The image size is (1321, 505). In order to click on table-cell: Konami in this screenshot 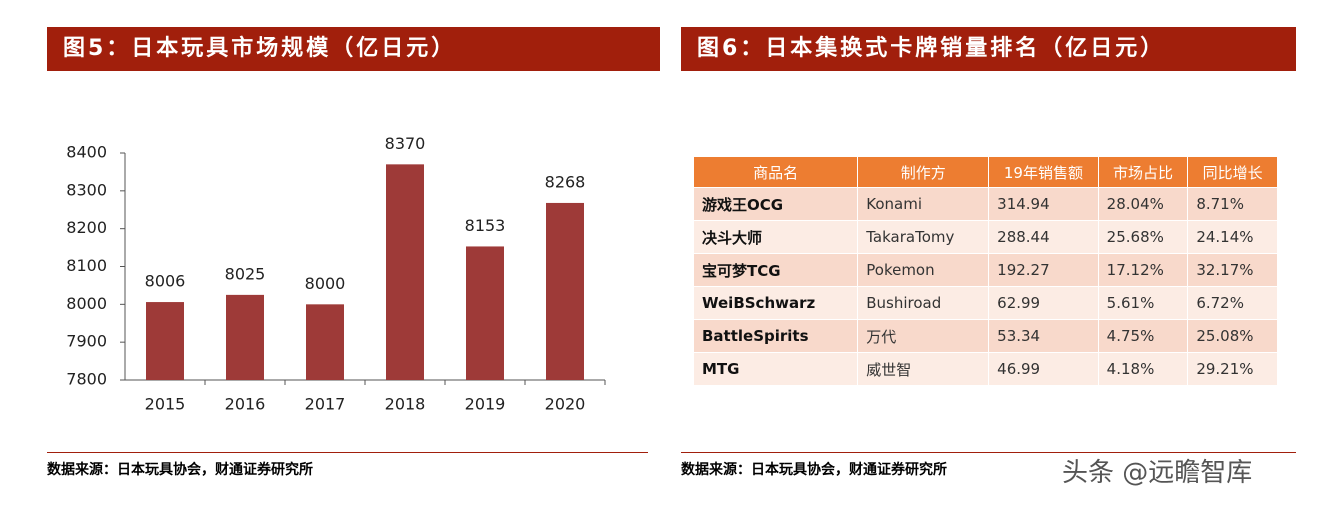, I will do `click(923, 204)`.